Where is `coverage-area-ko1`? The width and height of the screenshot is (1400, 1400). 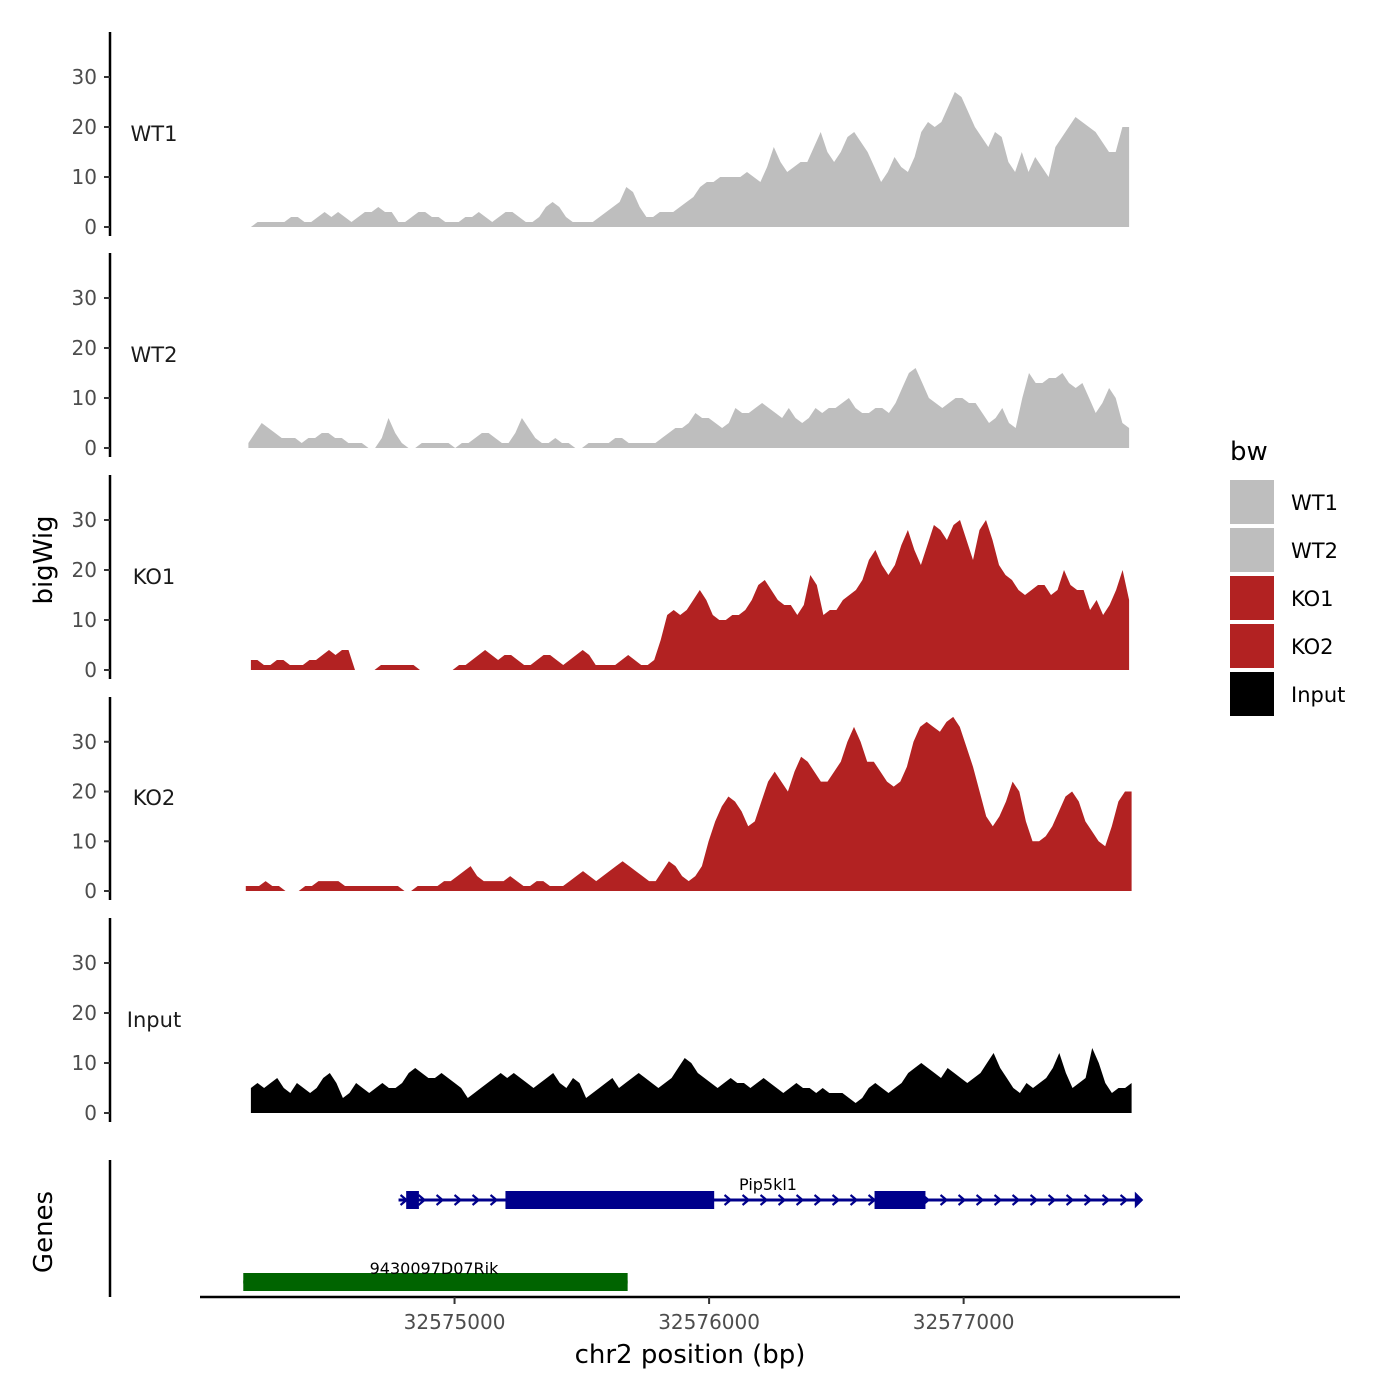 coverage-area-ko1 is located at coordinates (690, 595).